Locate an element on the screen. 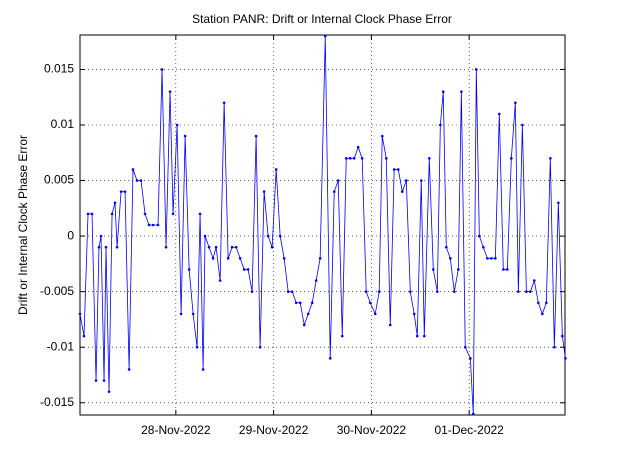  y-tick-label: -0.01 is located at coordinates (61, 346).